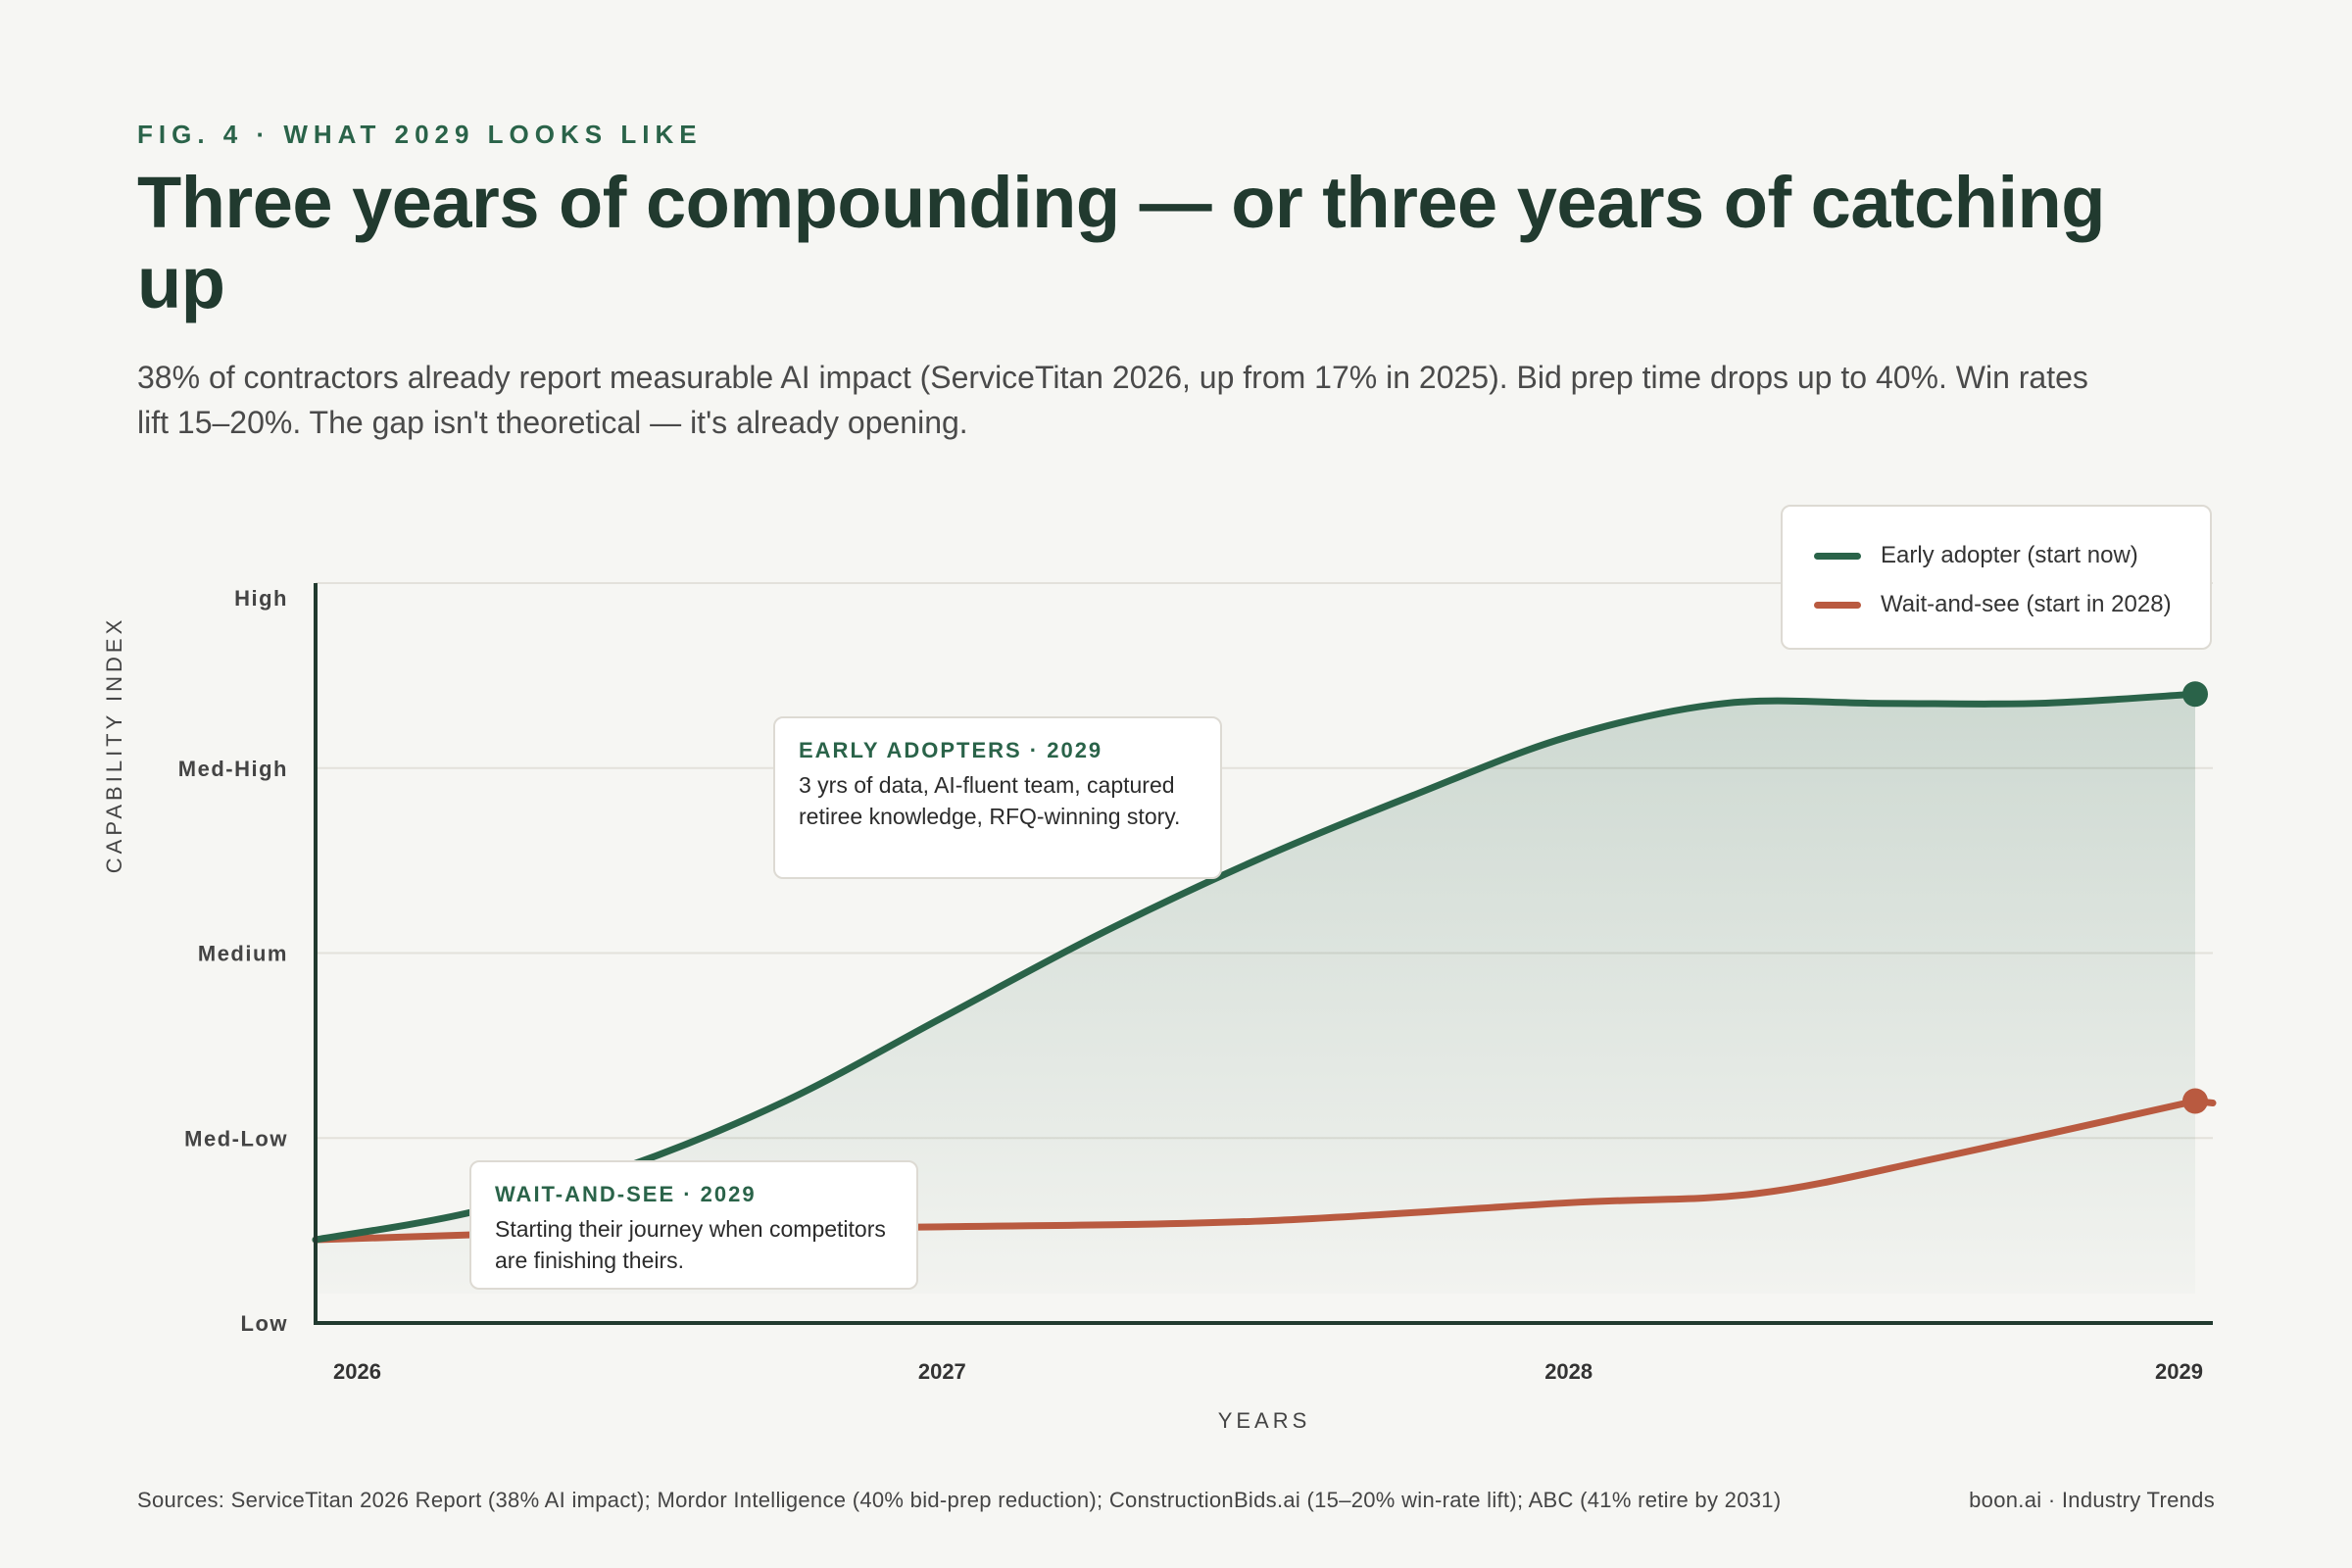  Describe the element at coordinates (233, 769) in the screenshot. I see `y-tick-label: Med-High` at that location.